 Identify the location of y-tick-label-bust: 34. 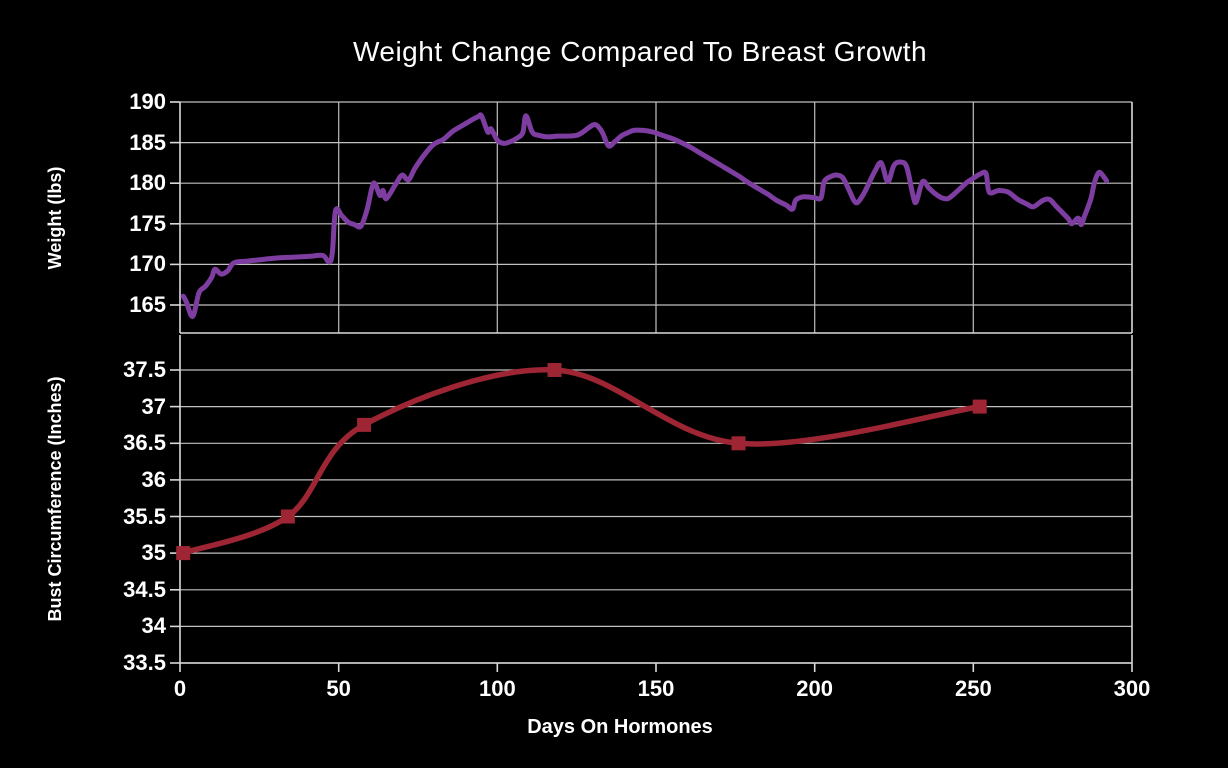
(153, 626).